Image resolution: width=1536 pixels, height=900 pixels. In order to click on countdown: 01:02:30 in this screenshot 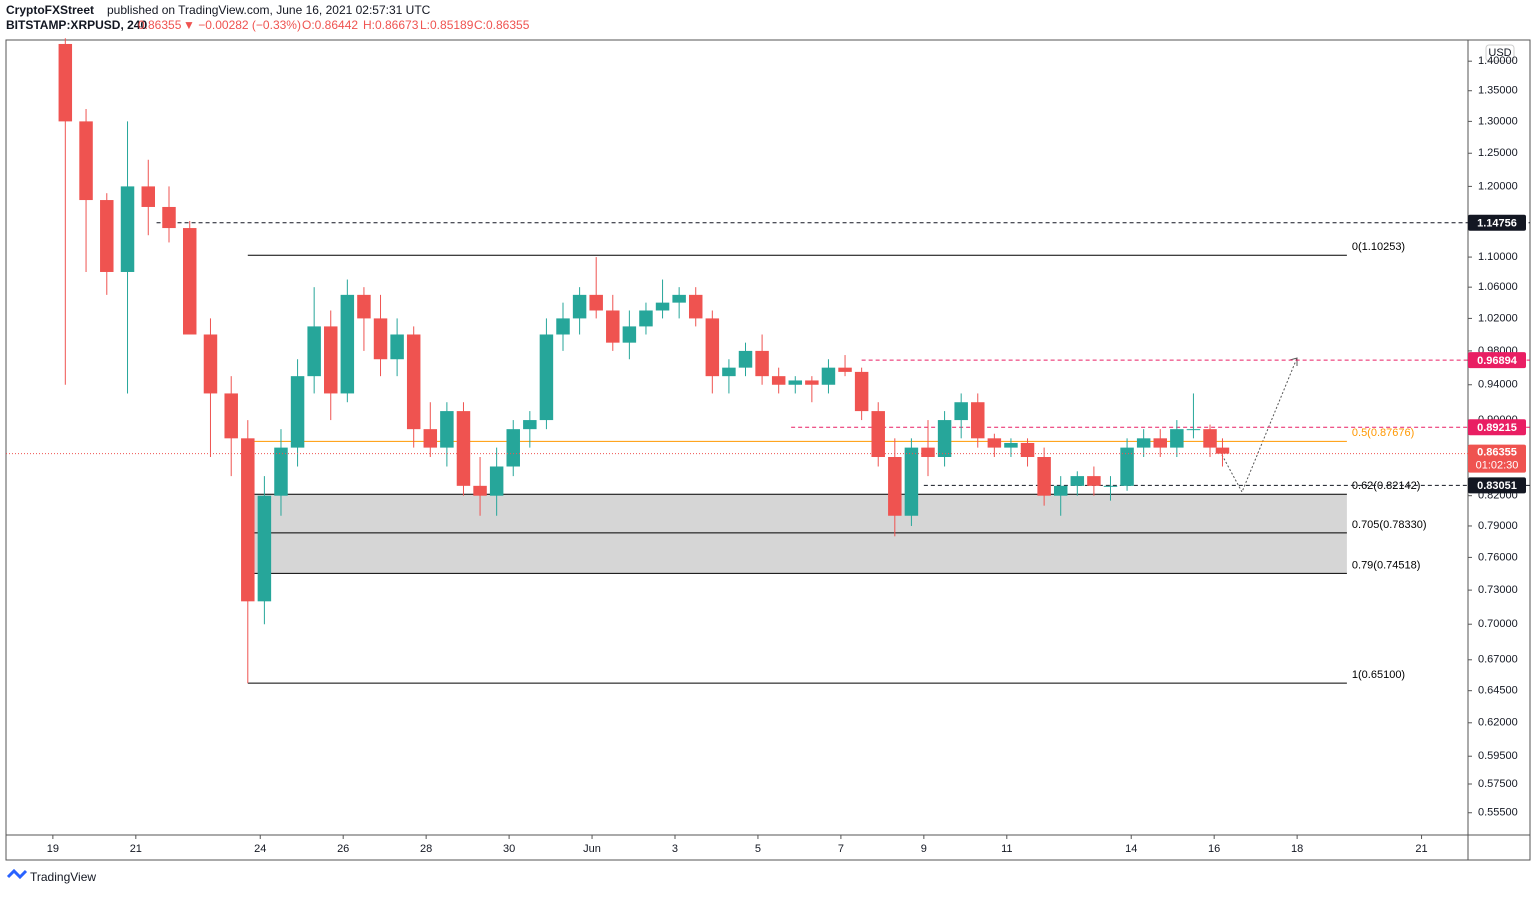, I will do `click(1497, 466)`.